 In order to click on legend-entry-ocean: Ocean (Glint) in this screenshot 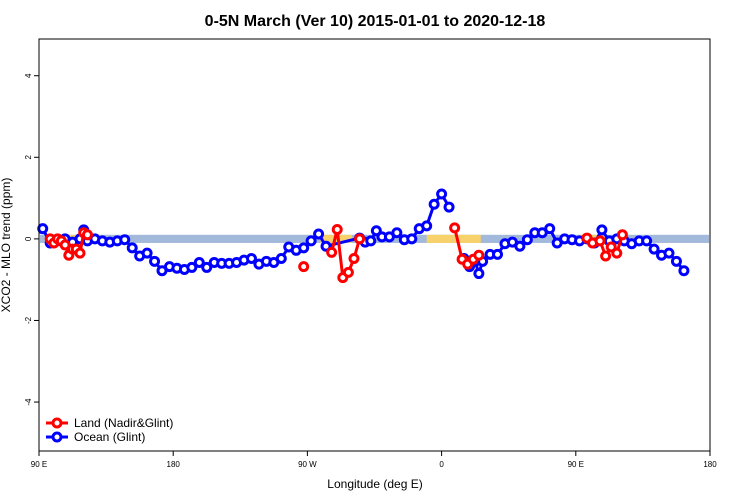, I will do `click(95, 437)`.